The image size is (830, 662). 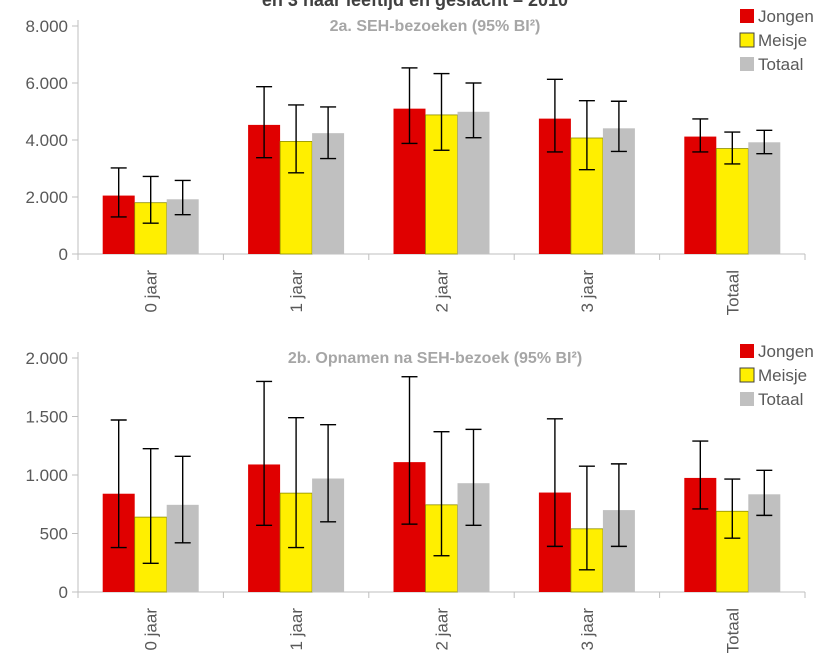 What do you see at coordinates (415, 5) in the screenshot?
I see `page-title: en 3 naar leeftijd en geslacht – 2010` at bounding box center [415, 5].